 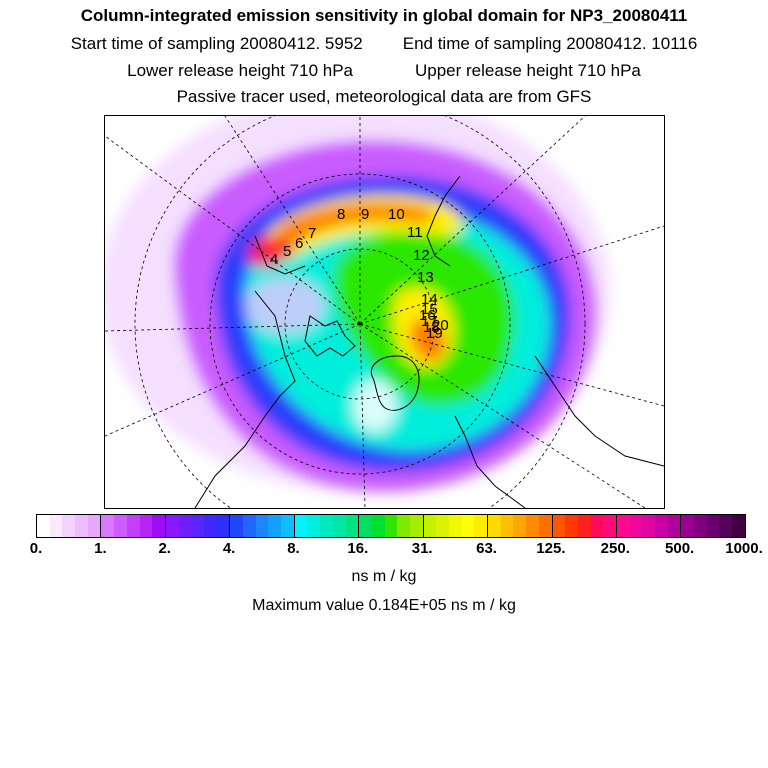 What do you see at coordinates (528, 70) in the screenshot?
I see `release-upper: Upper release height 710 hPa` at bounding box center [528, 70].